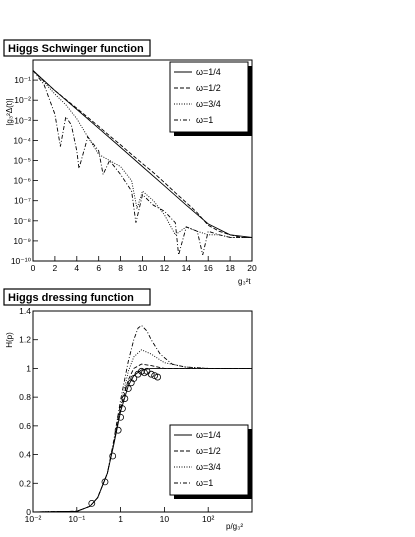 The image size is (415, 537). What do you see at coordinates (33, 268) in the screenshot?
I see `x-tick-label: 0` at bounding box center [33, 268].